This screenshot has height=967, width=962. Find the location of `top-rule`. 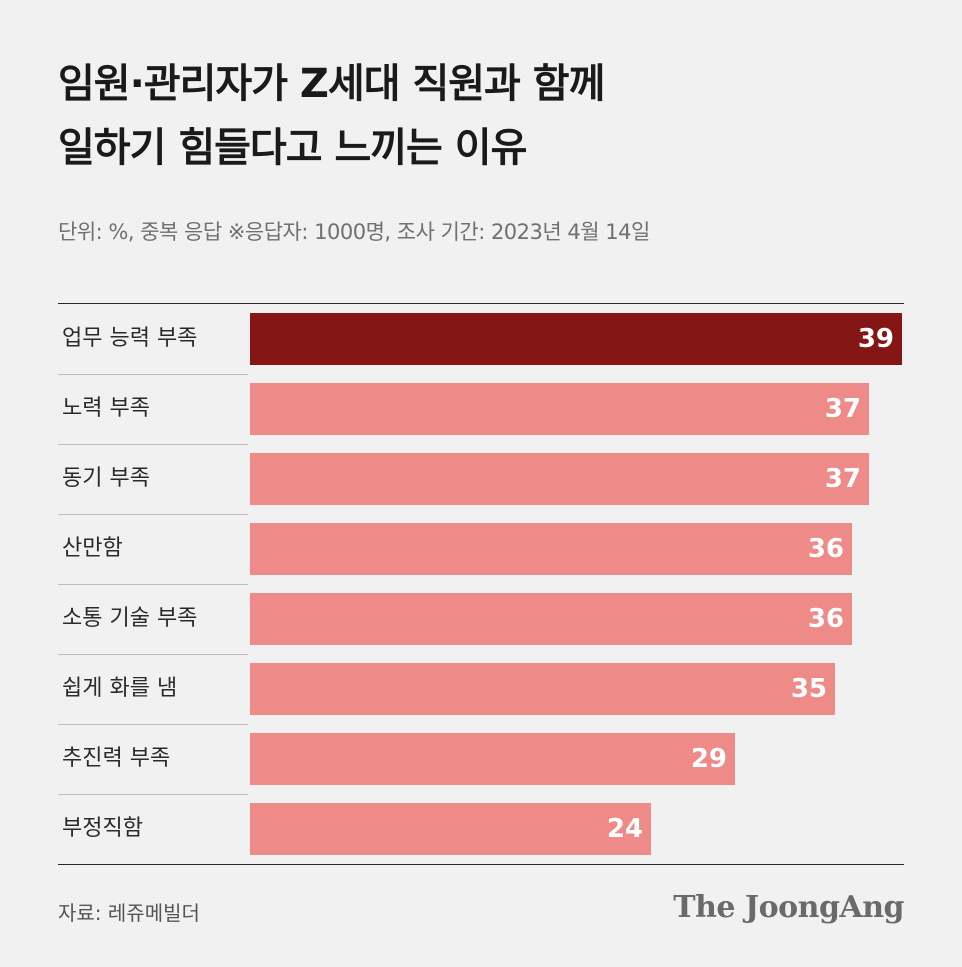

top-rule is located at coordinates (481, 303).